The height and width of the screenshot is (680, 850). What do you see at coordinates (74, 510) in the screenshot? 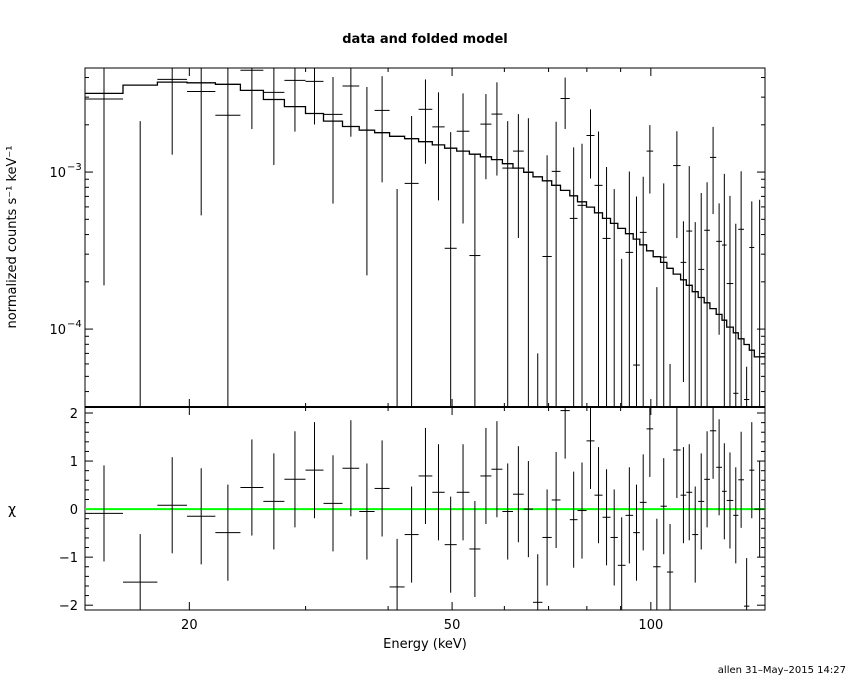
I see `y-tick-label: 0` at bounding box center [74, 510].